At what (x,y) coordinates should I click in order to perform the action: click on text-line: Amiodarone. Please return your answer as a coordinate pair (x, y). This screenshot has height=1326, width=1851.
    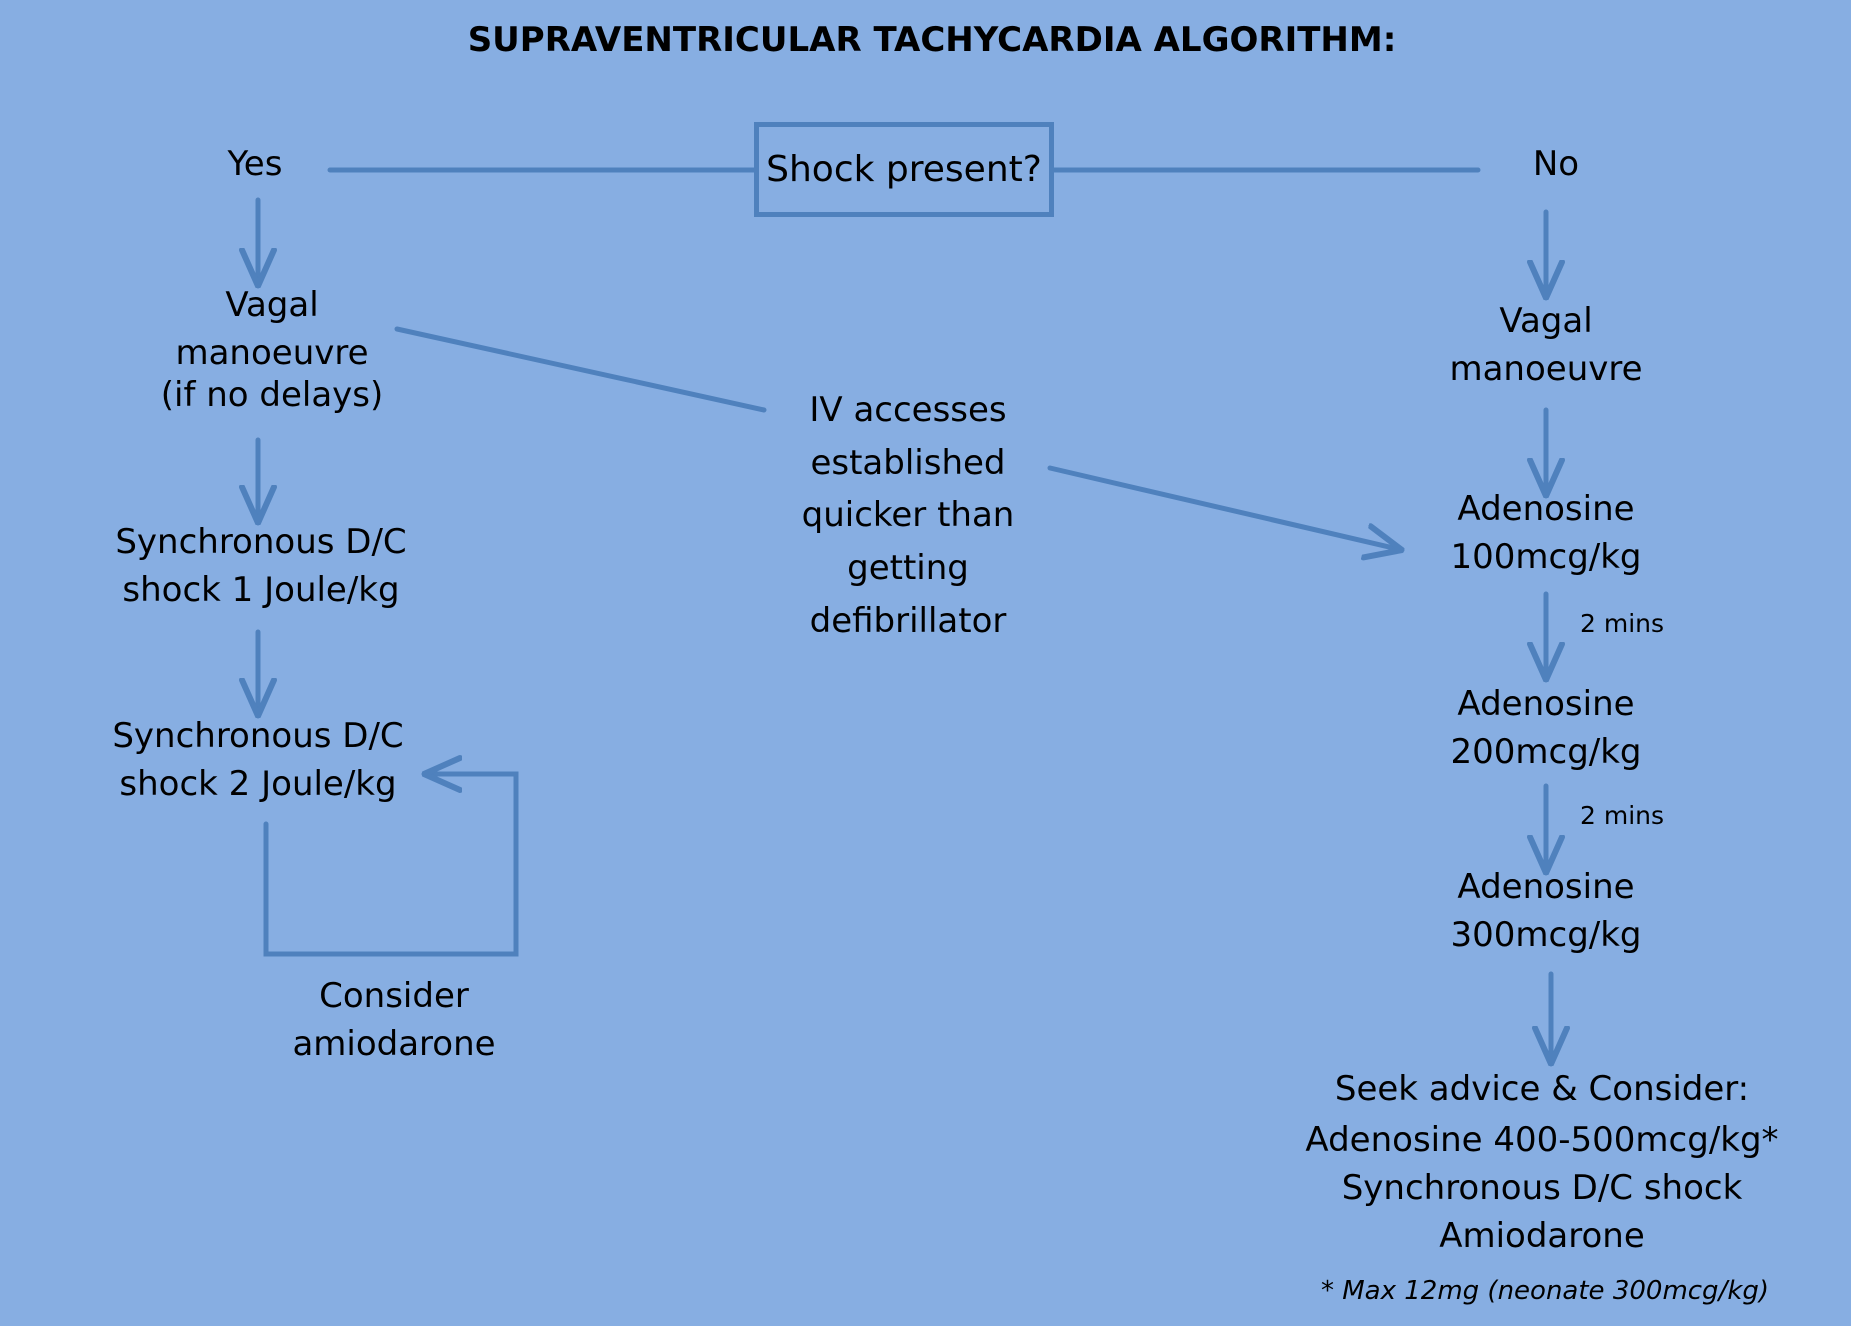
    Looking at the image, I should click on (1542, 1236).